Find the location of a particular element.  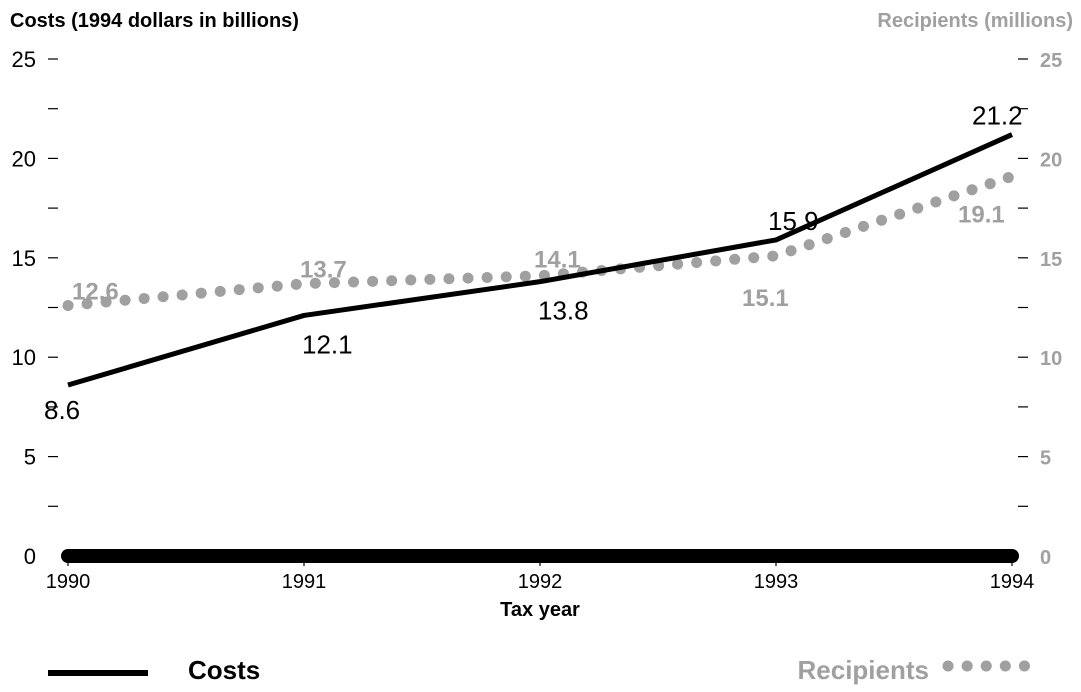

x-tick-label: 1994 is located at coordinates (1012, 582).